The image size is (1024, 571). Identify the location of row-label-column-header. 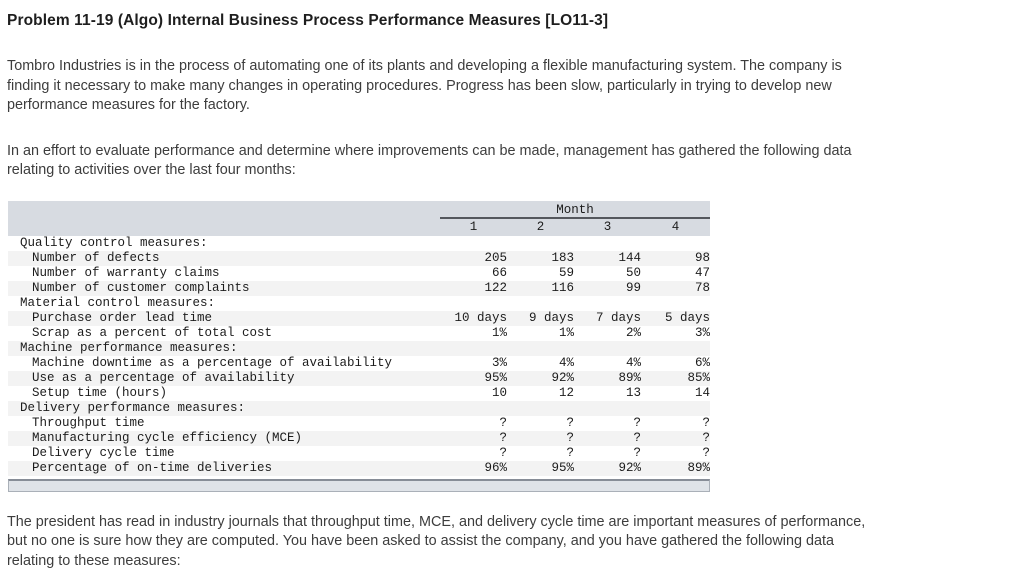
(224, 227).